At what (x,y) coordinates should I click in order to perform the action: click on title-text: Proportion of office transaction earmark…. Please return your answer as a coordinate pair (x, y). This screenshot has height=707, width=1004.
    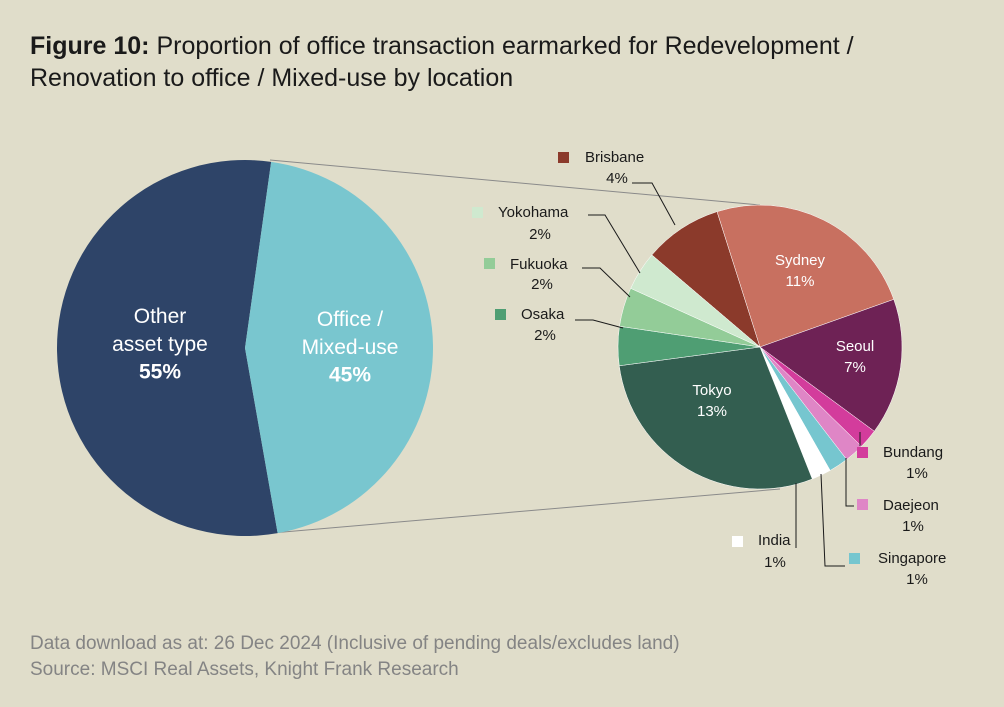
    Looking at the image, I should click on (442, 62).